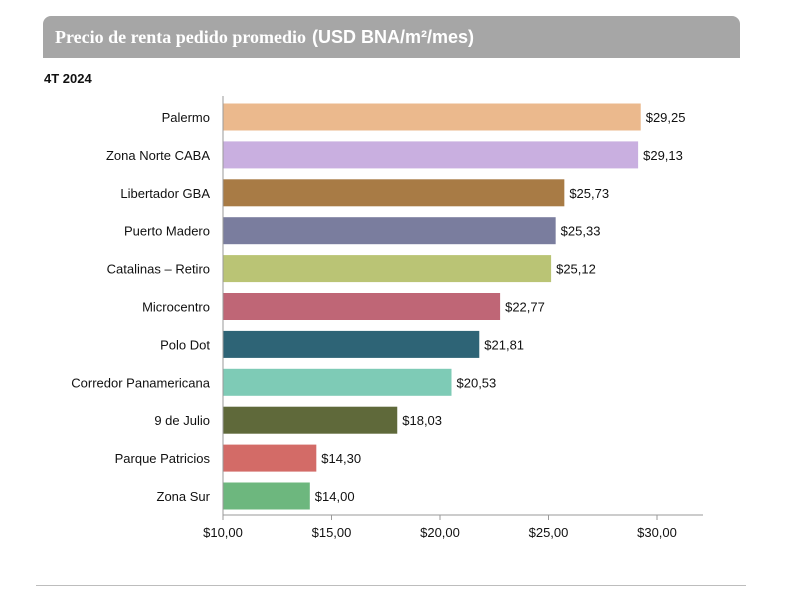 The width and height of the screenshot is (800, 605). What do you see at coordinates (581, 231) in the screenshot?
I see `value-label: $25,33` at bounding box center [581, 231].